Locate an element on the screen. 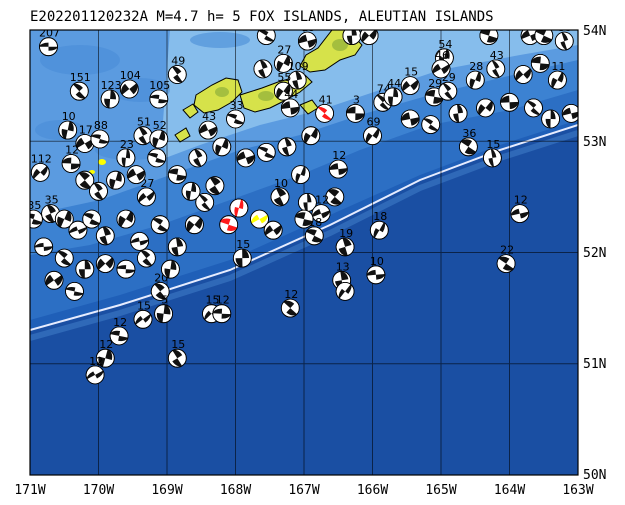  event-depth-label: 52 is located at coordinates (160, 125).